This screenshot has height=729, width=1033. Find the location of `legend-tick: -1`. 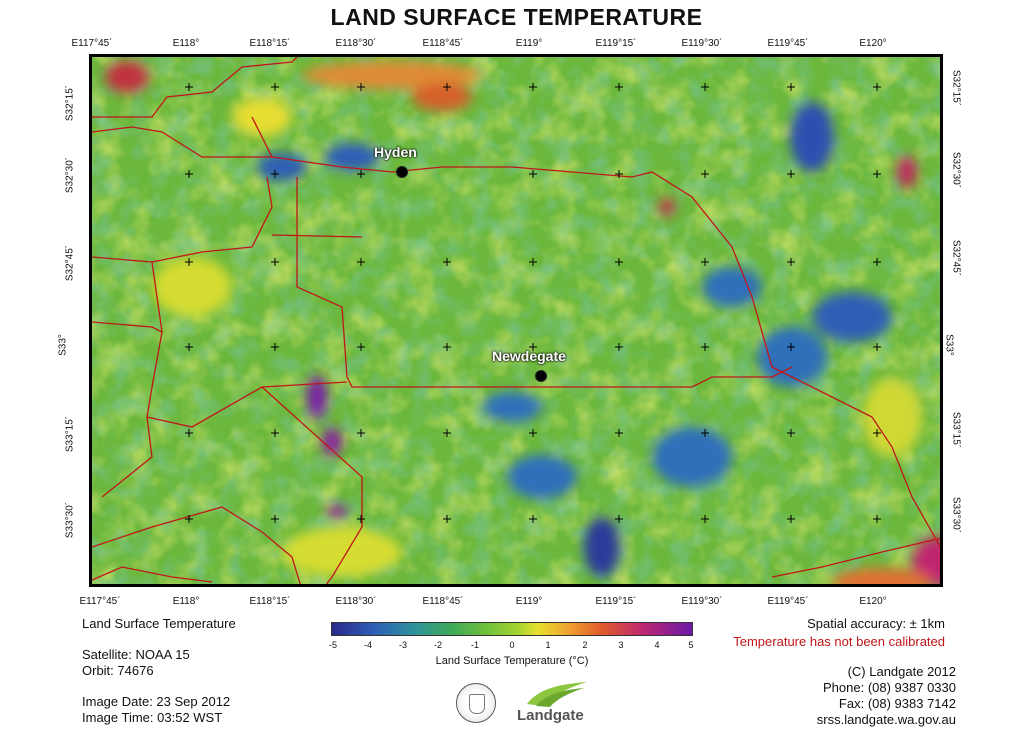

legend-tick: -1 is located at coordinates (475, 645).